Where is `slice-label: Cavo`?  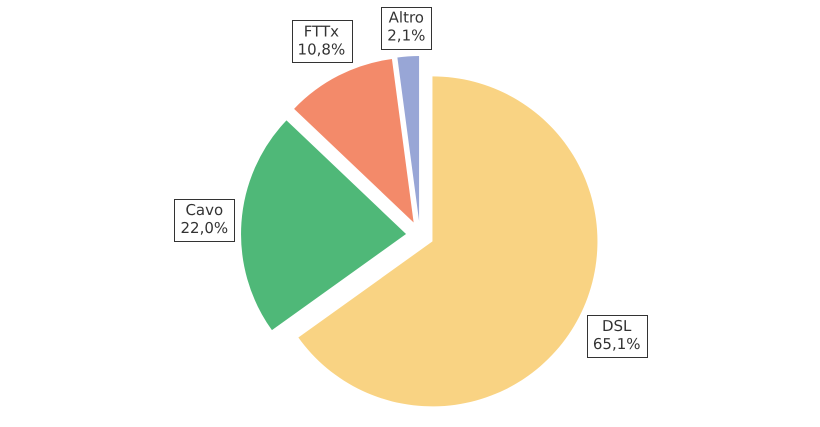 slice-label: Cavo is located at coordinates (204, 209).